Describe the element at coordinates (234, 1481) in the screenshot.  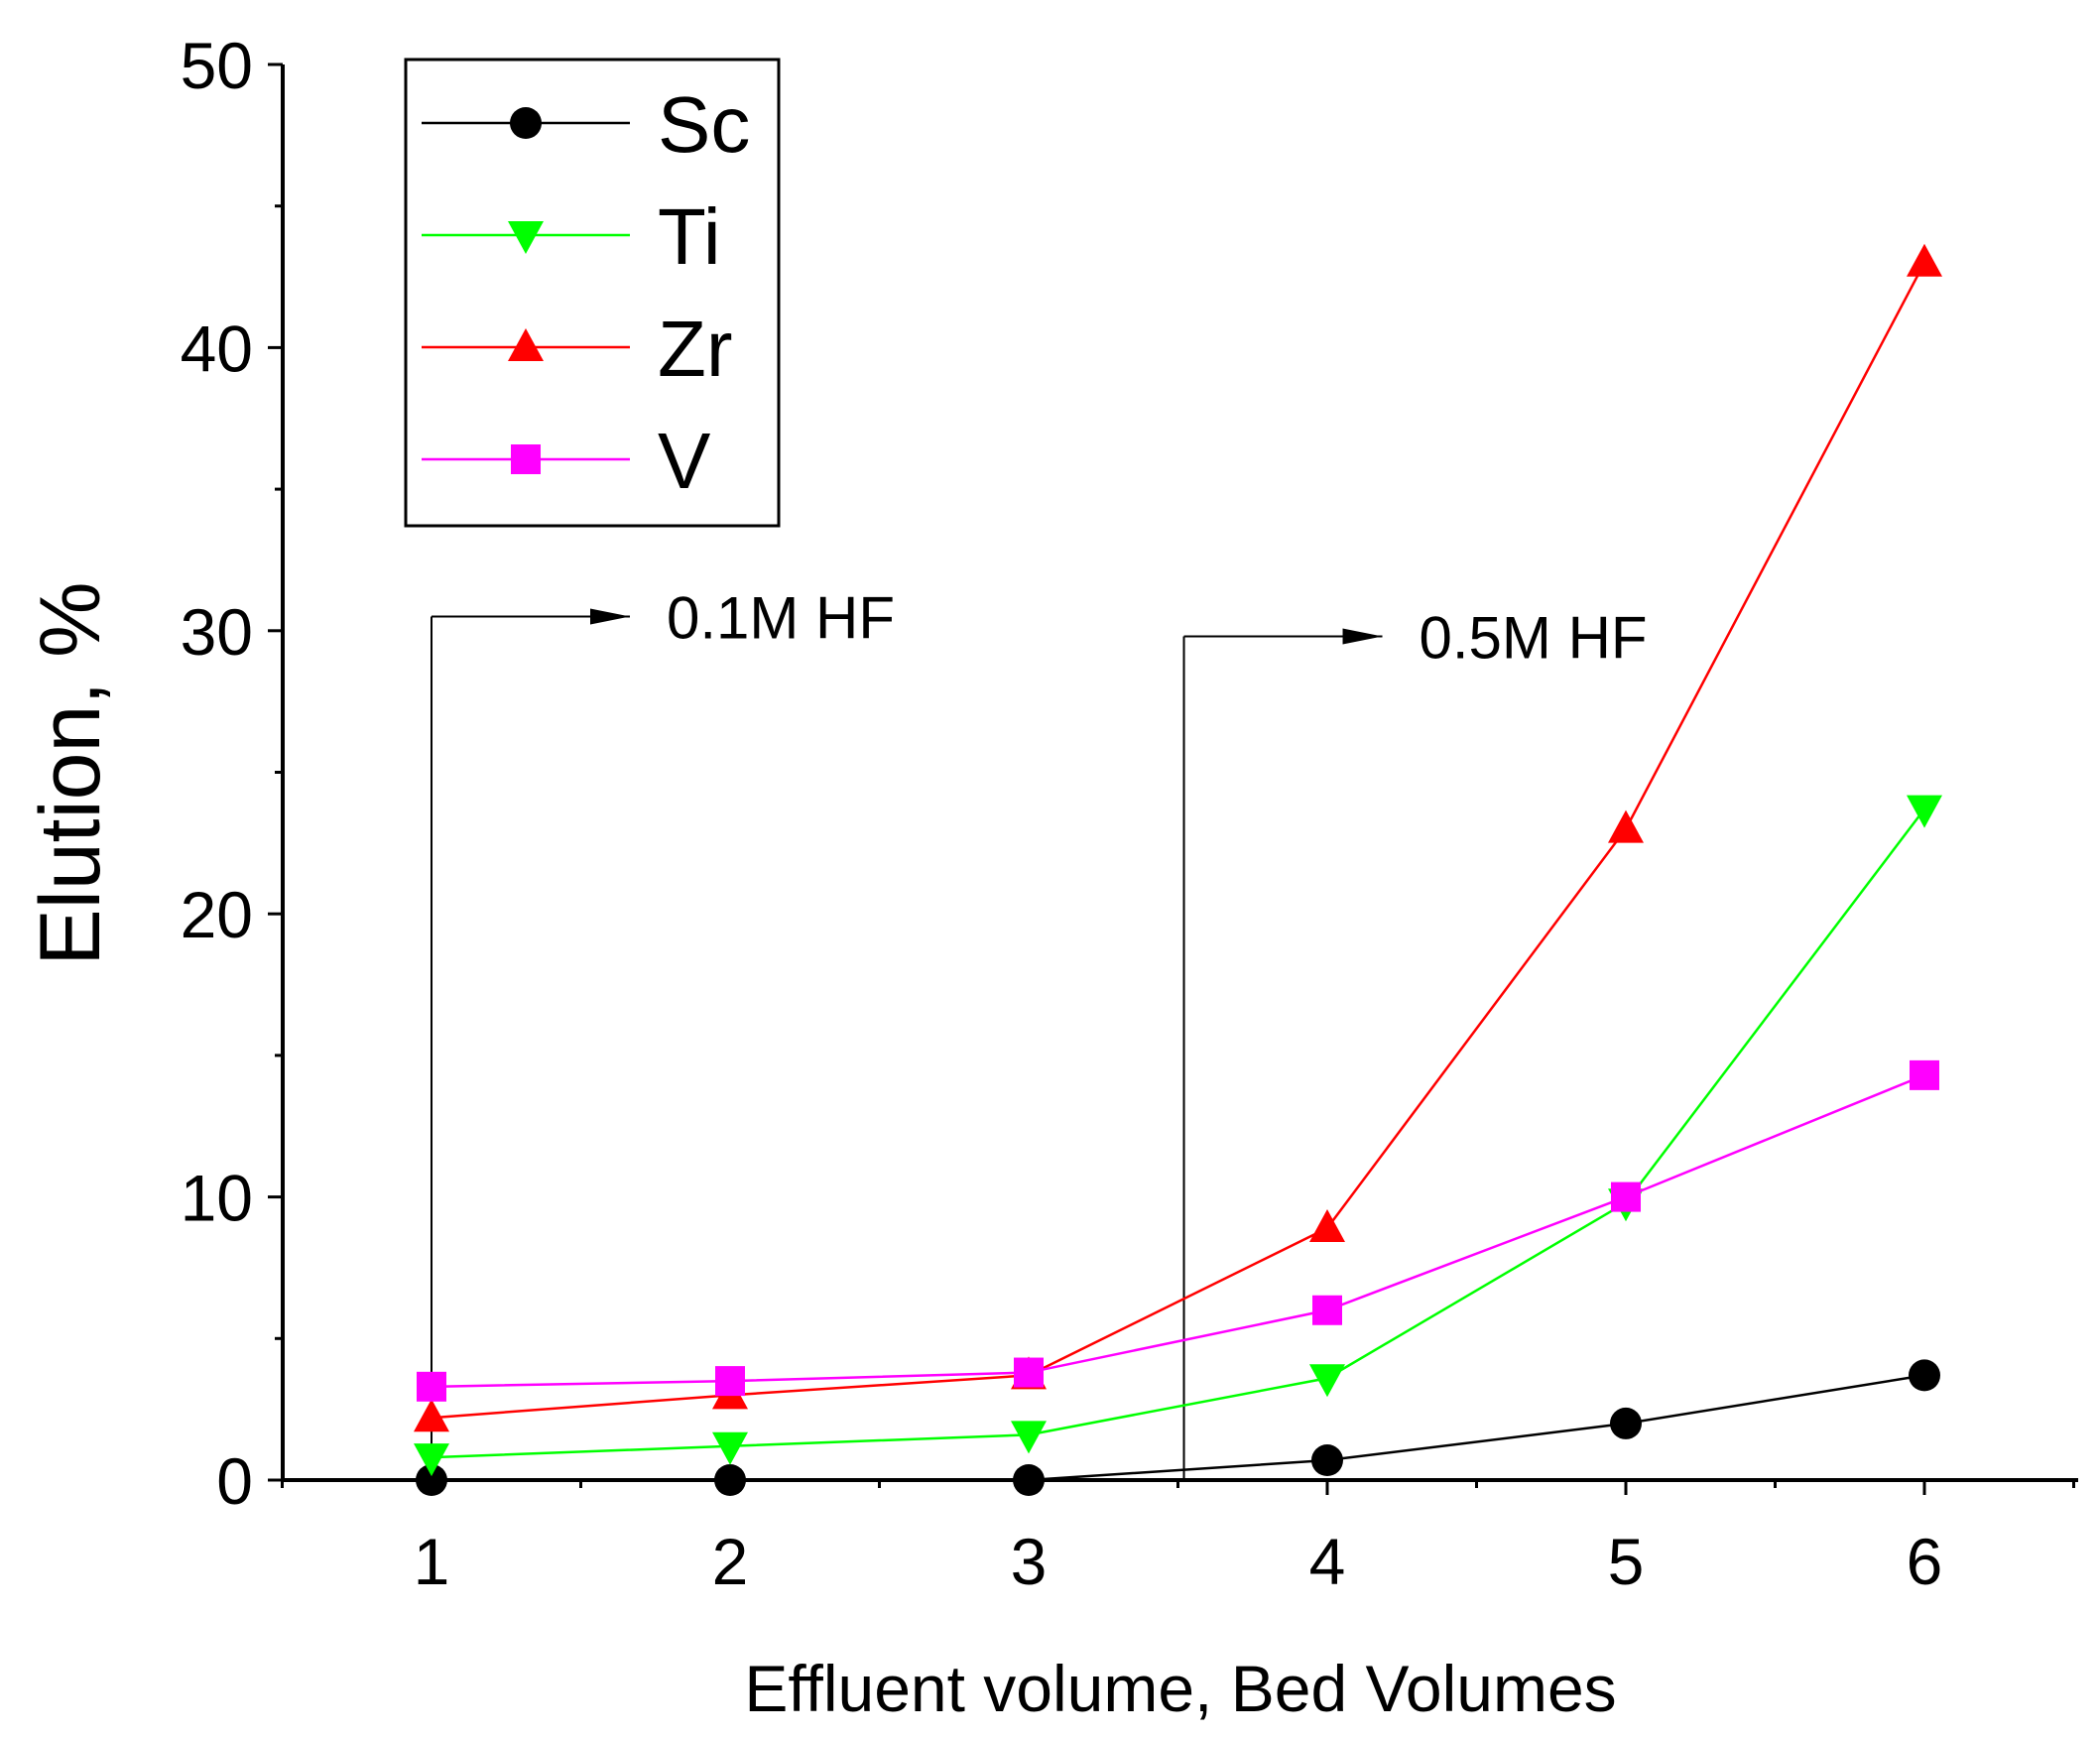
I see `y-tick-label: 0` at that location.